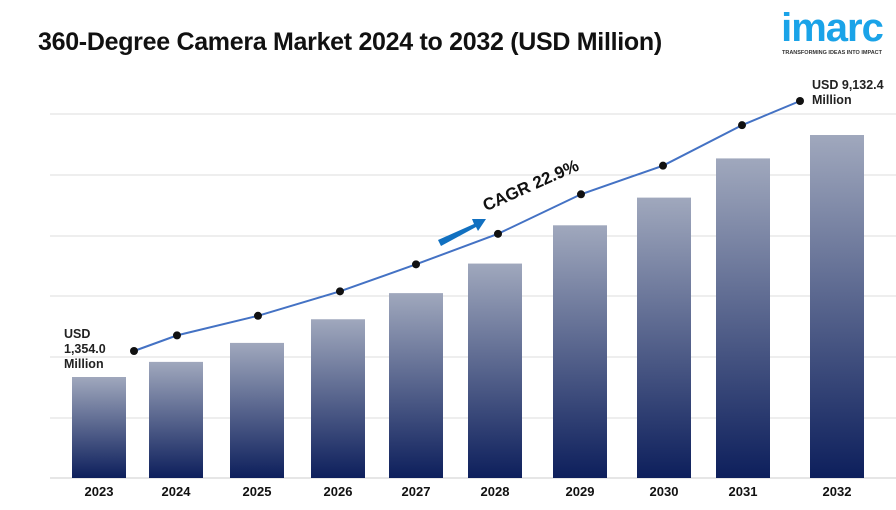  Describe the element at coordinates (177, 491) in the screenshot. I see `x-tick-label: 2024` at that location.